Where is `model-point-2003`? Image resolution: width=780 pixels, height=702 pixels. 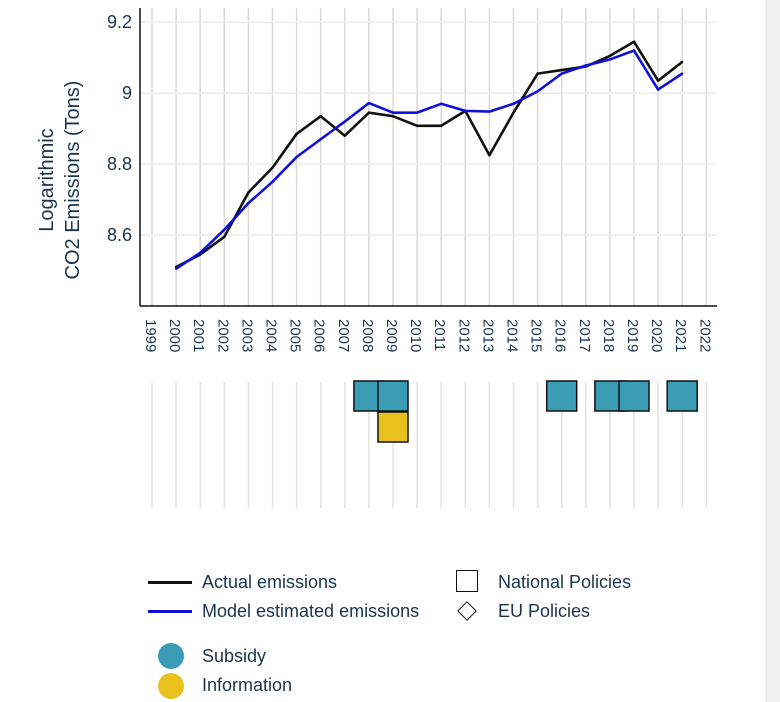
model-point-2003 is located at coordinates (248, 203).